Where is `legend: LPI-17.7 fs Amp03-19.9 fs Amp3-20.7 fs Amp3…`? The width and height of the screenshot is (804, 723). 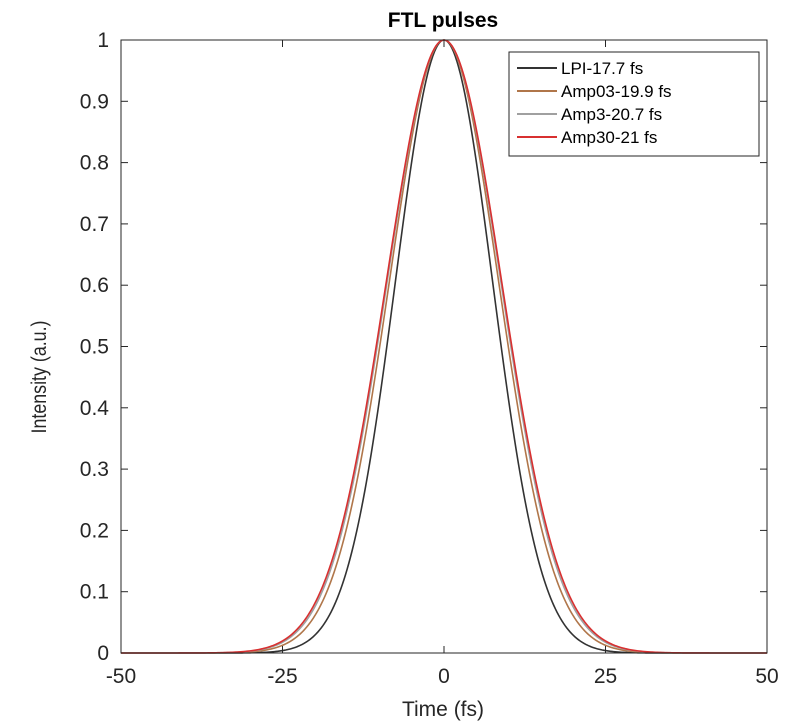
legend: LPI-17.7 fs Amp03-19.9 fs Amp3-20.7 fs Amp3… is located at coordinates (634, 104).